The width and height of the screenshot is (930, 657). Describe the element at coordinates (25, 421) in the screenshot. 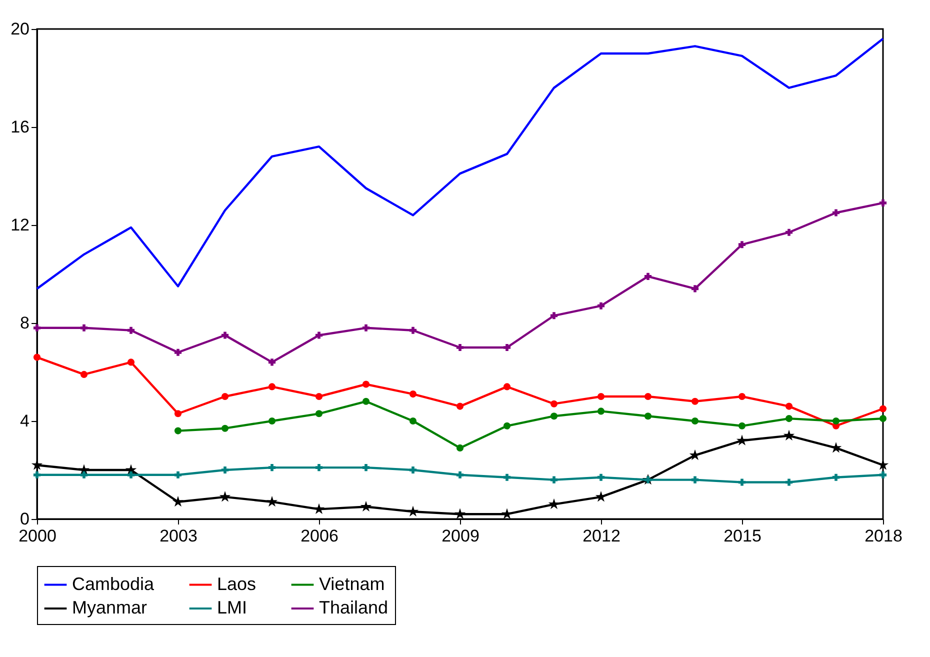

I see `y-tick-label: 4` at that location.